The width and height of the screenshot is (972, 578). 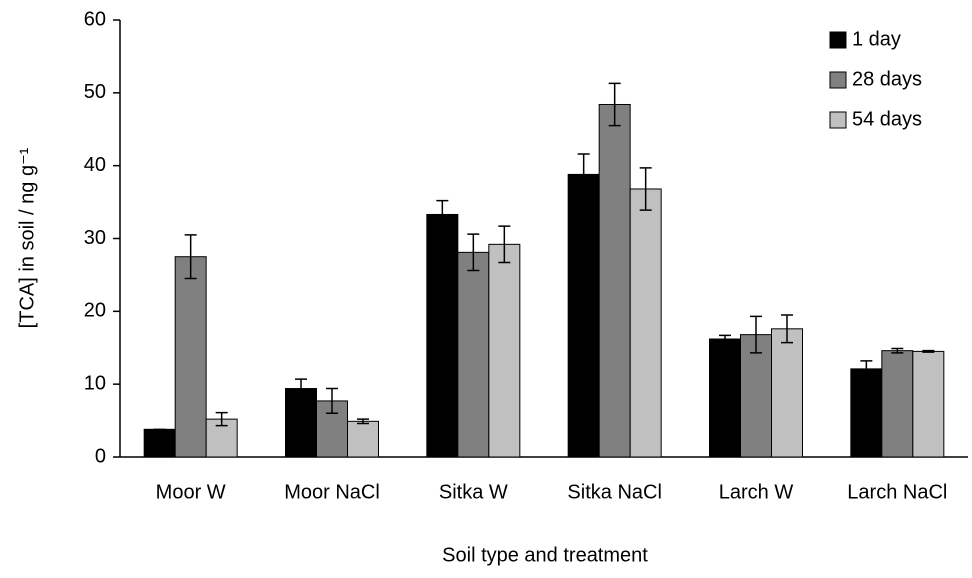 What do you see at coordinates (27, 237) in the screenshot?
I see `y-axis-label: [TCA] in soil / ng g⁻¹` at bounding box center [27, 237].